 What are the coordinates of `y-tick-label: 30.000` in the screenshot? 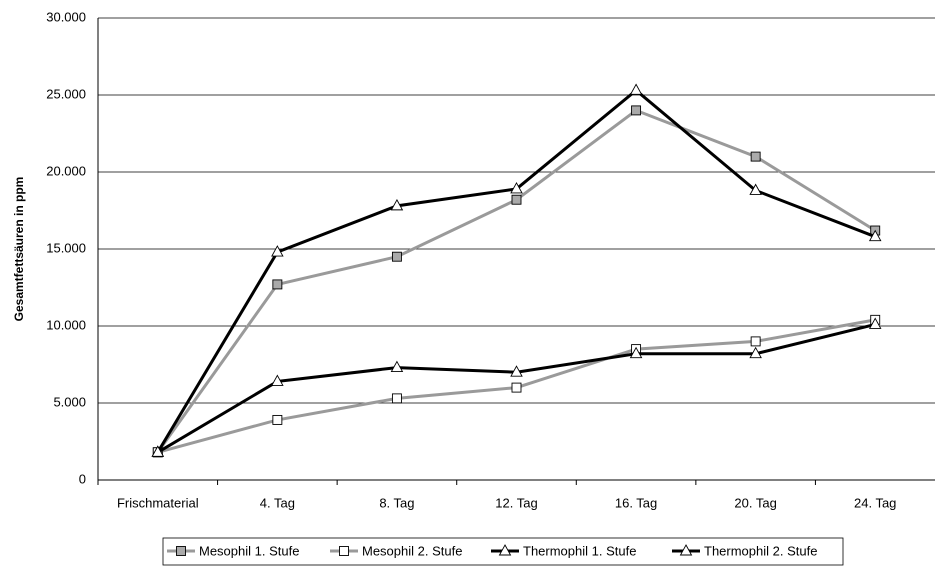 It's located at (66, 16).